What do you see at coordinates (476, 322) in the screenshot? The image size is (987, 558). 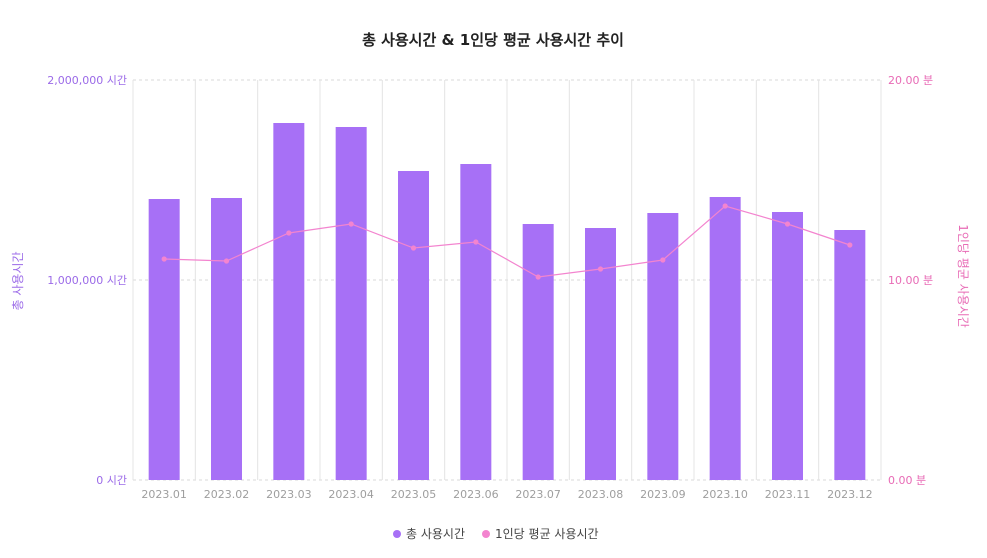 I see `bar-2023.06` at bounding box center [476, 322].